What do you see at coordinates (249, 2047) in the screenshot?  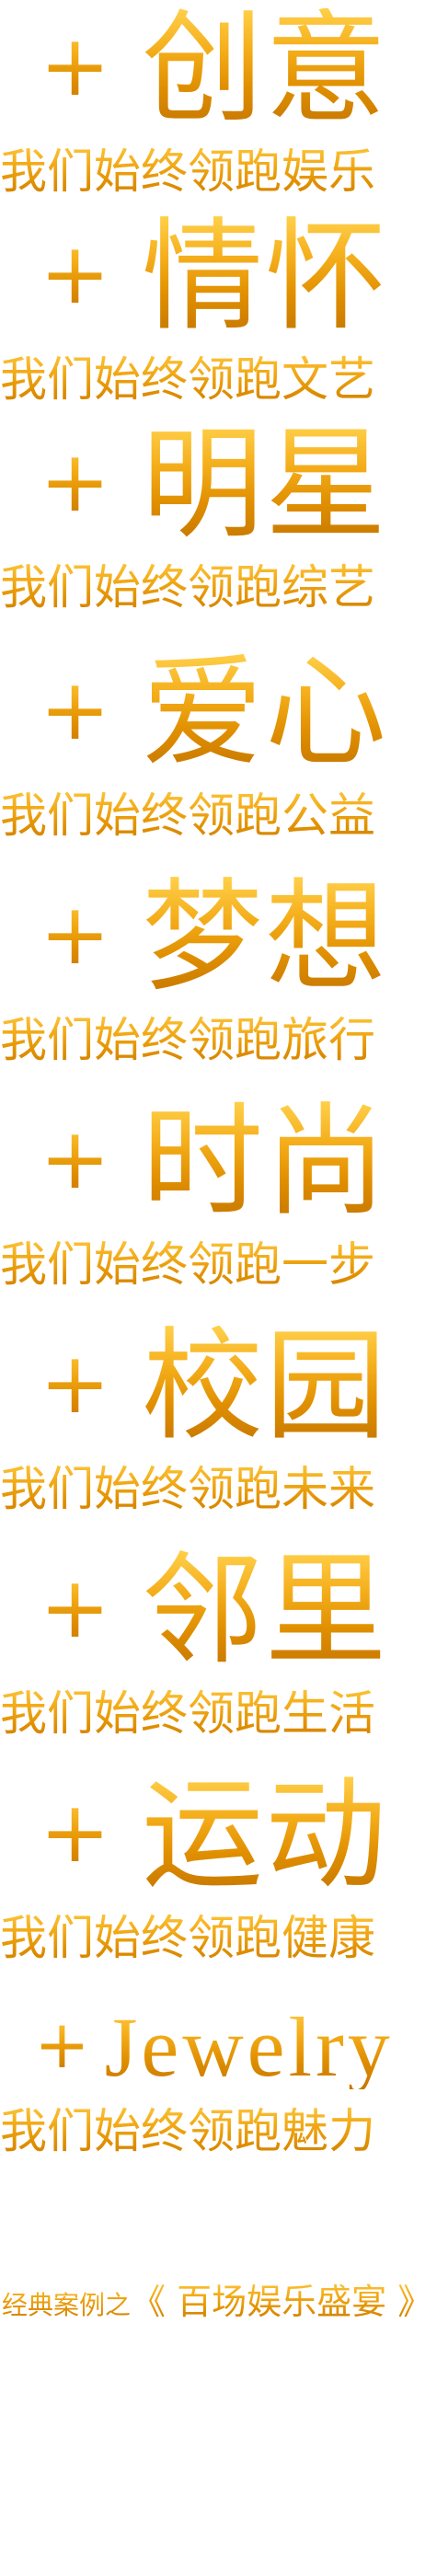 I see `headline-title: Jewelry` at bounding box center [249, 2047].